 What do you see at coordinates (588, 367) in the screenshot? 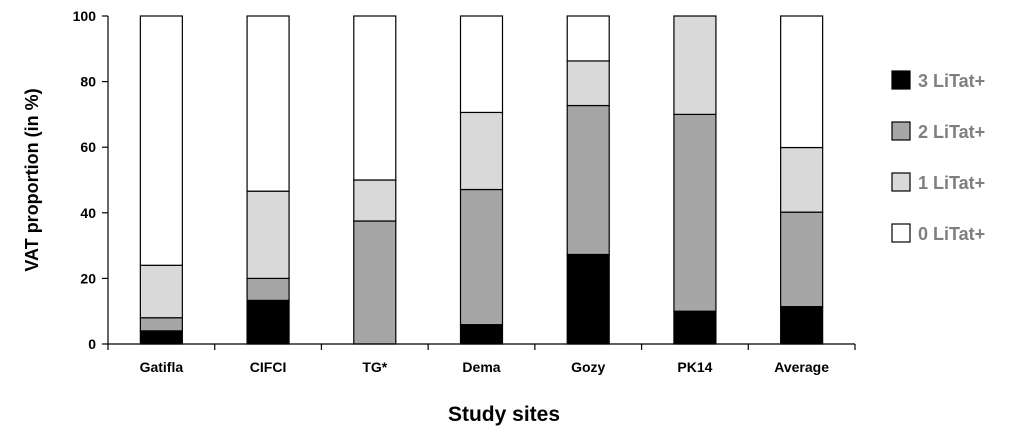
I see `x-tick-label: Gozy` at bounding box center [588, 367].